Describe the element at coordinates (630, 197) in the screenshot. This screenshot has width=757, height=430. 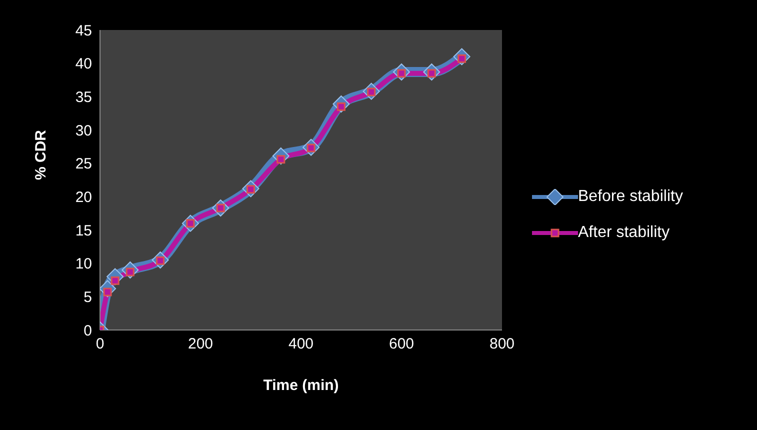
I see `legend-label: Before stability` at that location.